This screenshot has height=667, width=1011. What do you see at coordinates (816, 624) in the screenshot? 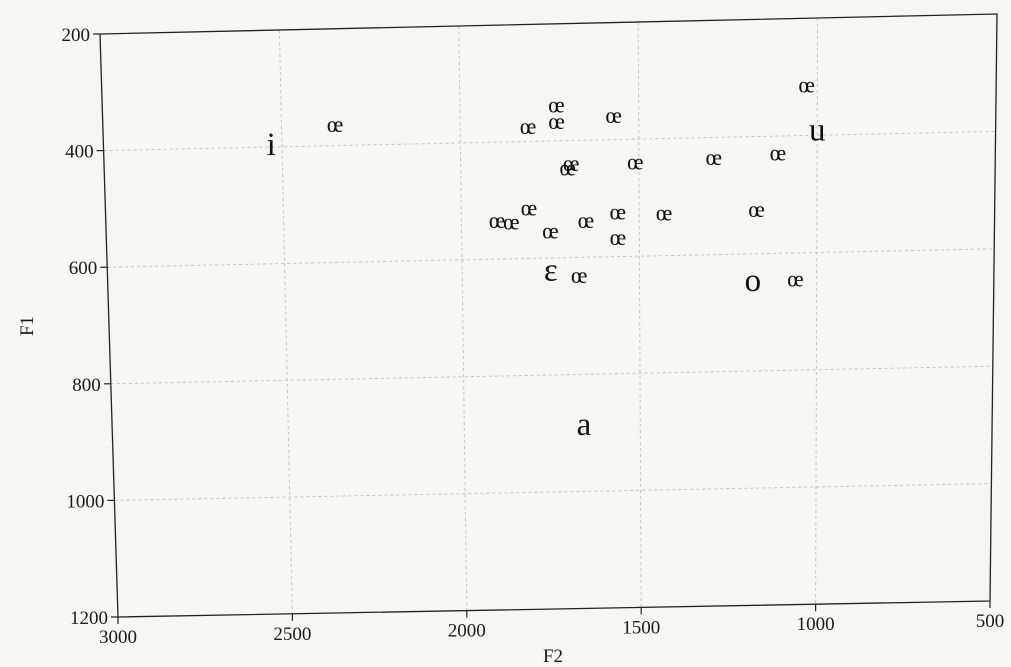
I see `x-tick-label: 1000` at bounding box center [816, 624].